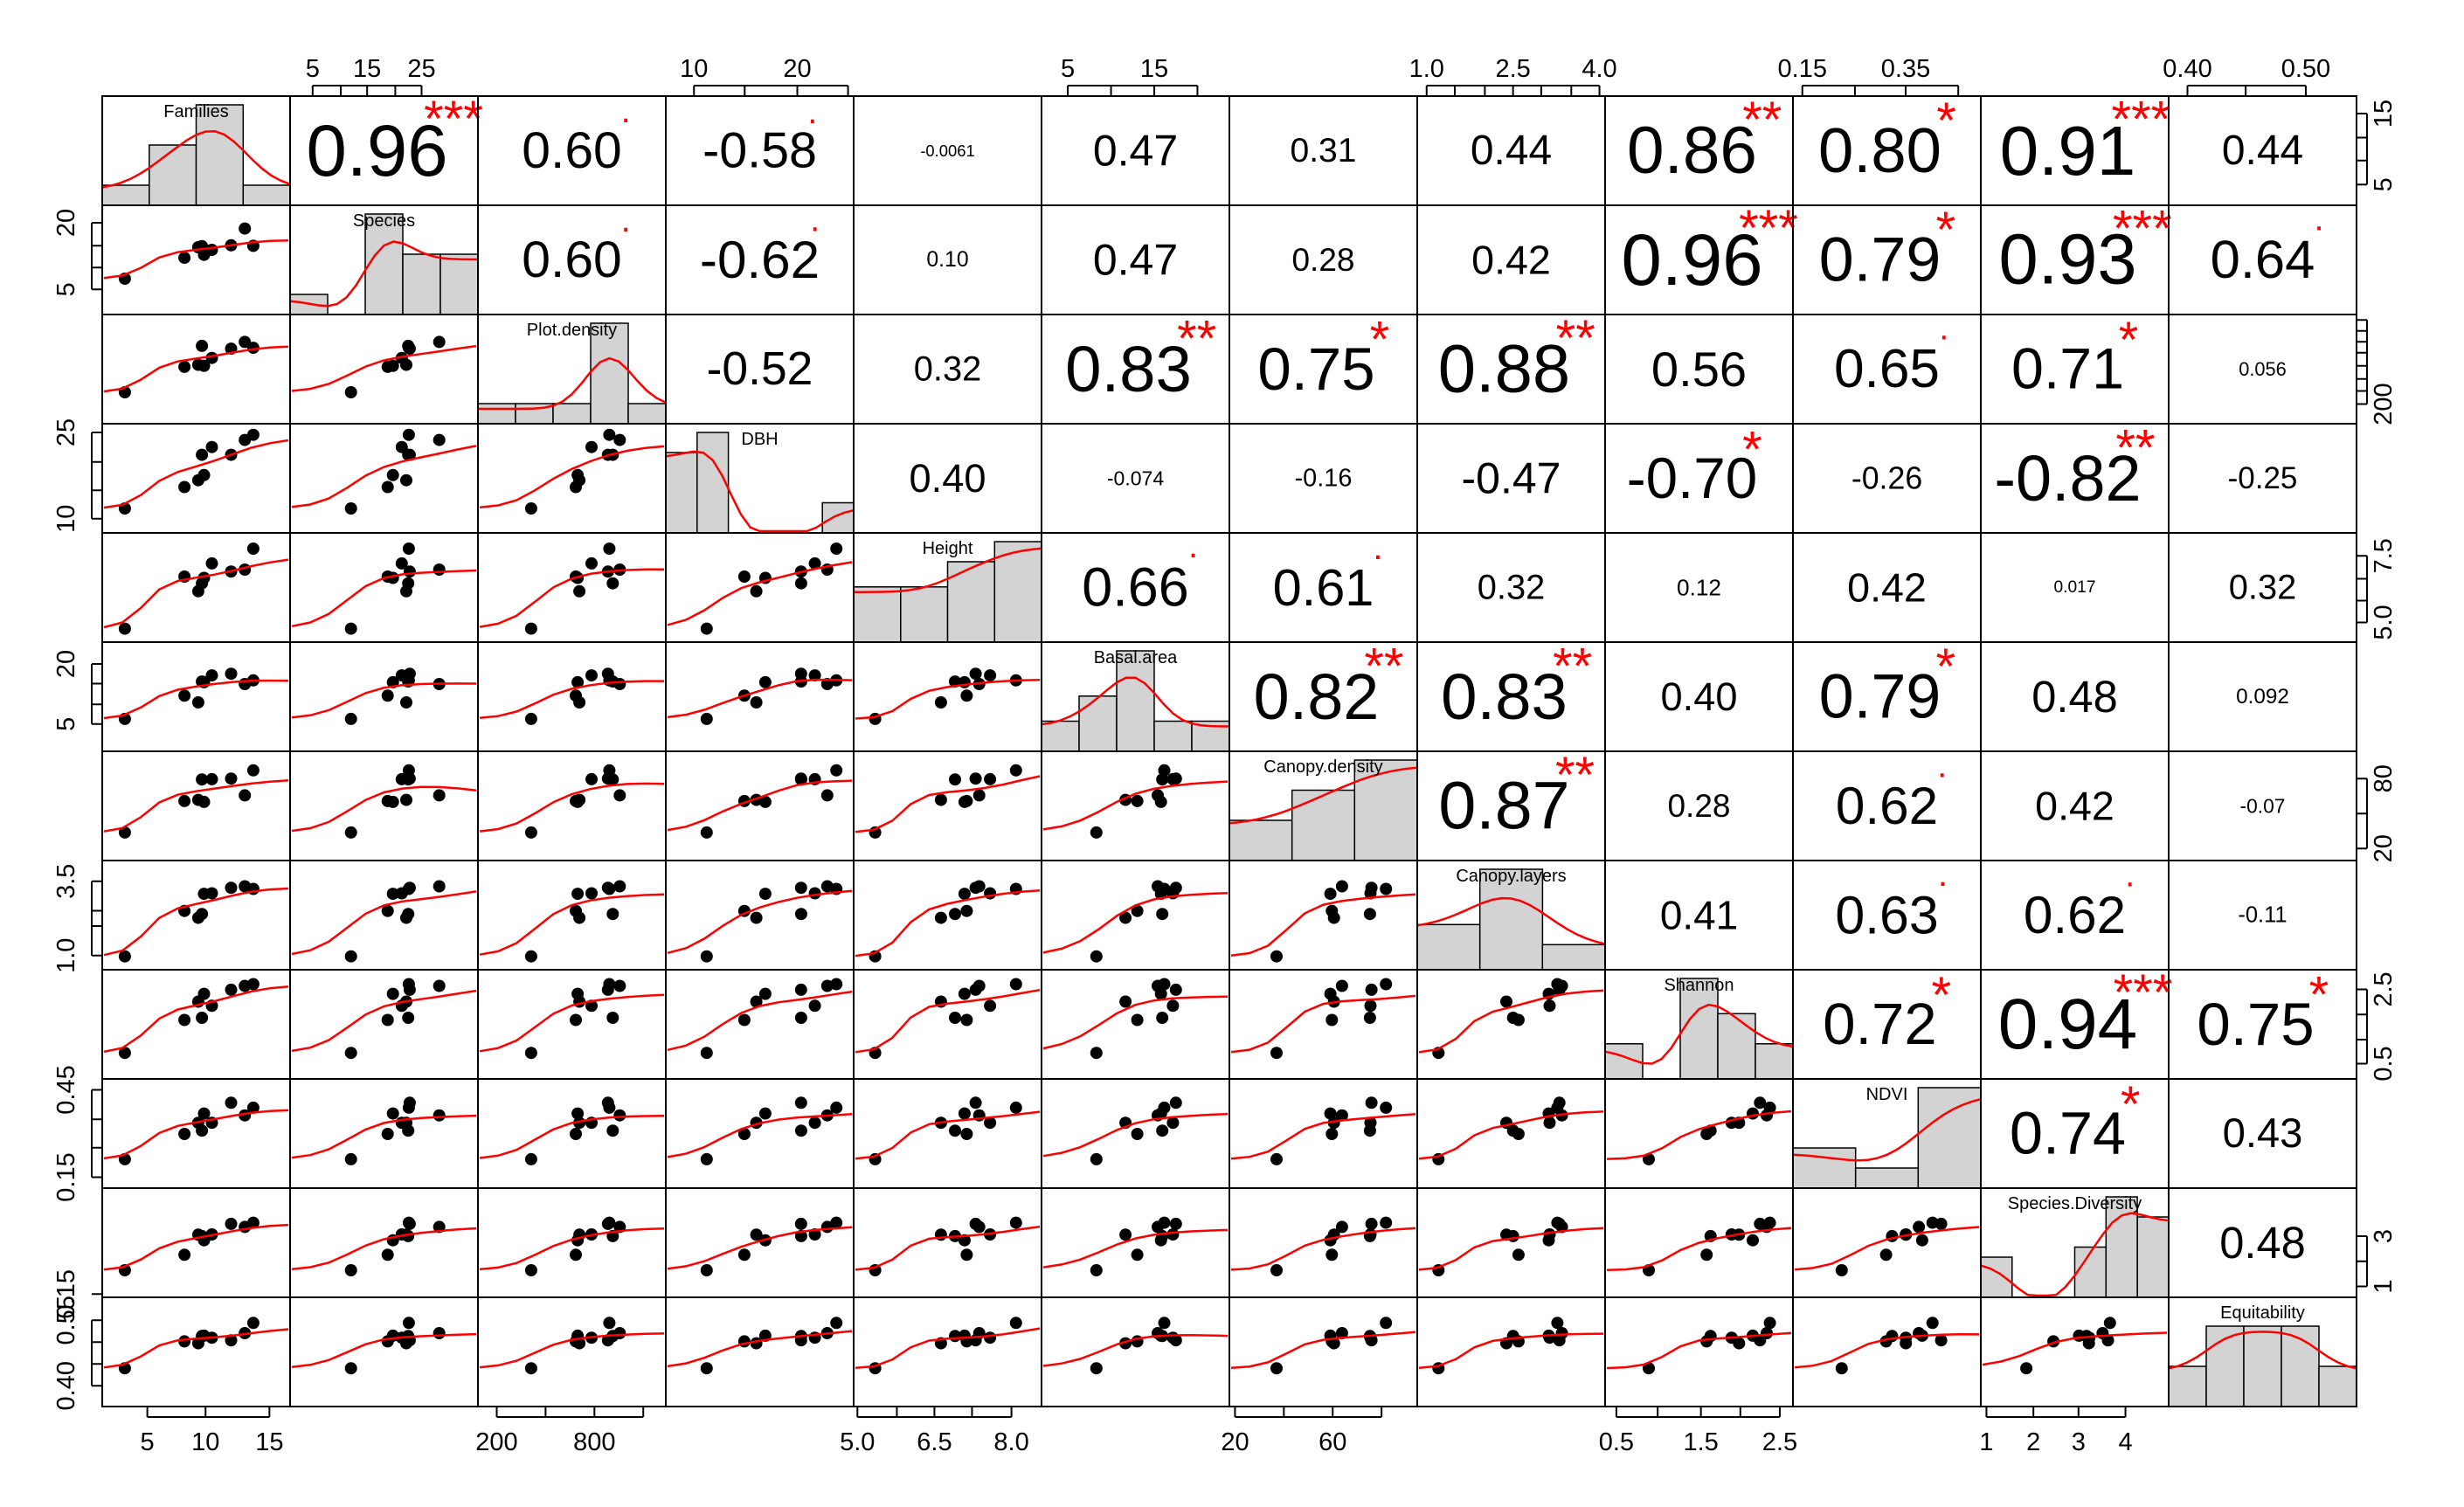 The height and width of the screenshot is (1507, 2464). What do you see at coordinates (2263, 369) in the screenshot?
I see `correlation-value: 0.056` at bounding box center [2263, 369].